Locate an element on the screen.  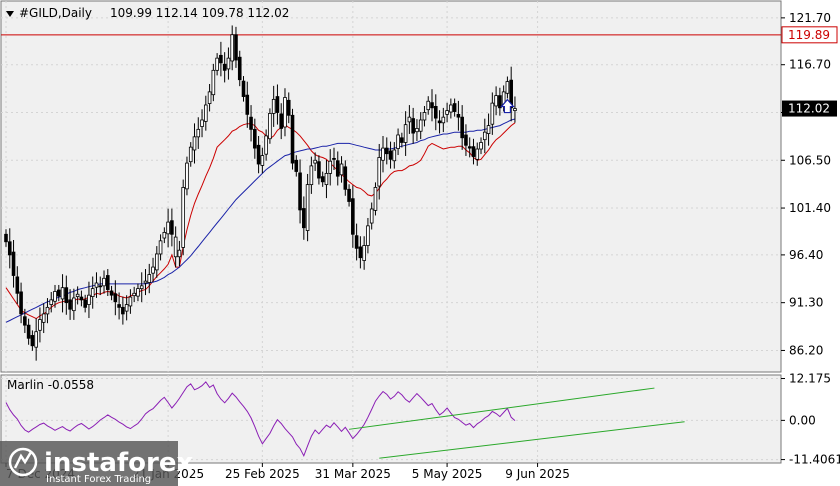
resistance-price-tag: 119.89 is located at coordinates (809, 35).